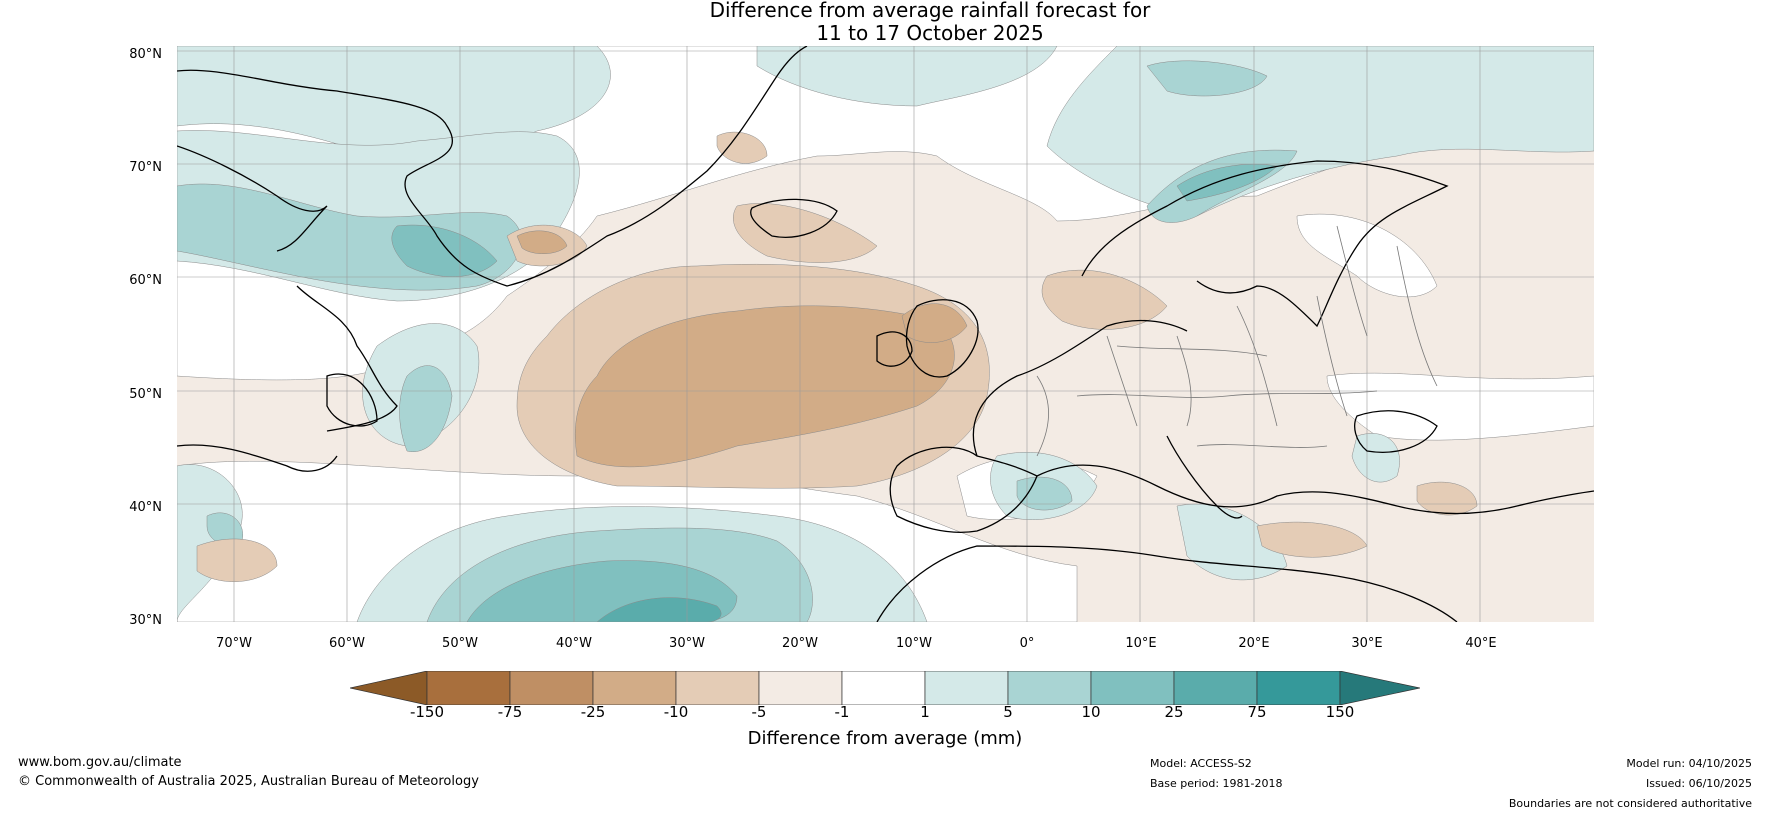  What do you see at coordinates (1204, 477) in the screenshot?
I see `italy-coast` at bounding box center [1204, 477].